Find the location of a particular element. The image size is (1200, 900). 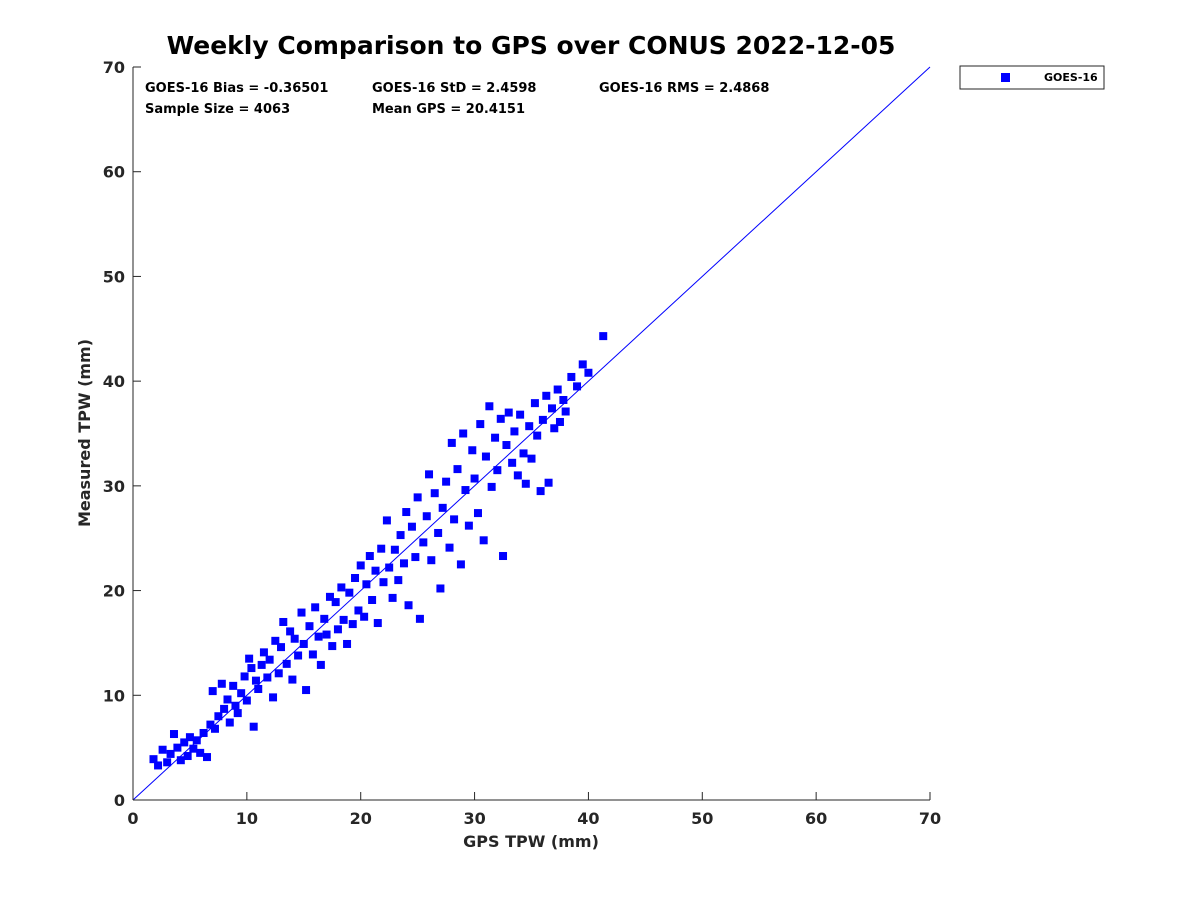

x-tick-label: 20 is located at coordinates (361, 818).